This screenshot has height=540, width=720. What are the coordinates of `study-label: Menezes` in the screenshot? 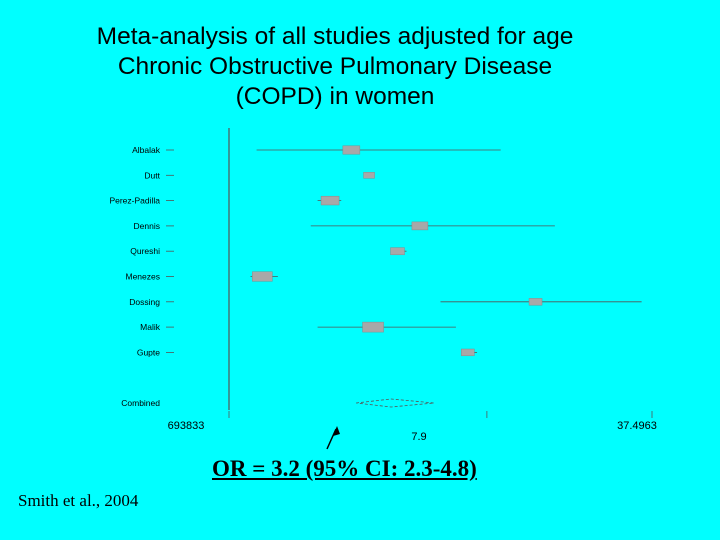 It's located at (143, 277).